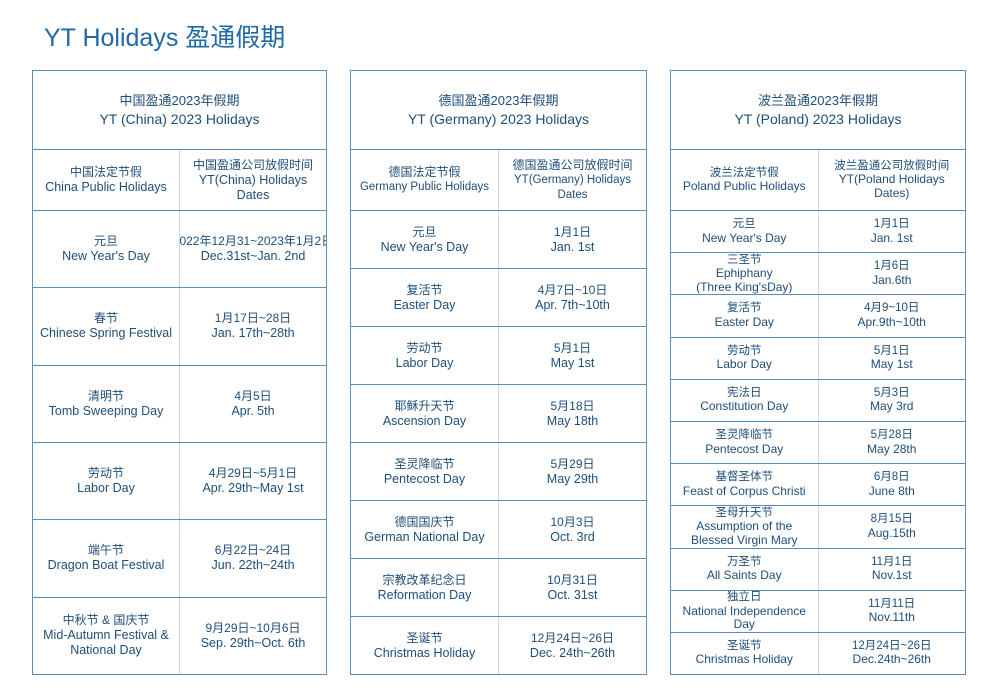  I want to click on column-header-en: China Public Holidays, so click(106, 187).